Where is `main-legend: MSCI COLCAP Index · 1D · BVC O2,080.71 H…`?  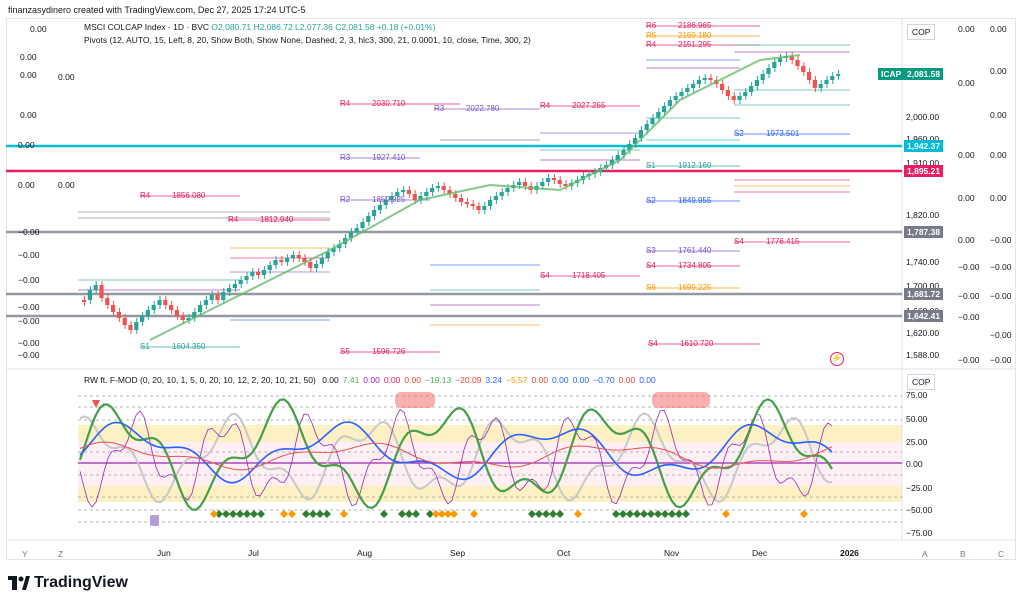
main-legend: MSCI COLCAP Index · 1D · BVC O2,080.71 H… is located at coordinates (259, 27).